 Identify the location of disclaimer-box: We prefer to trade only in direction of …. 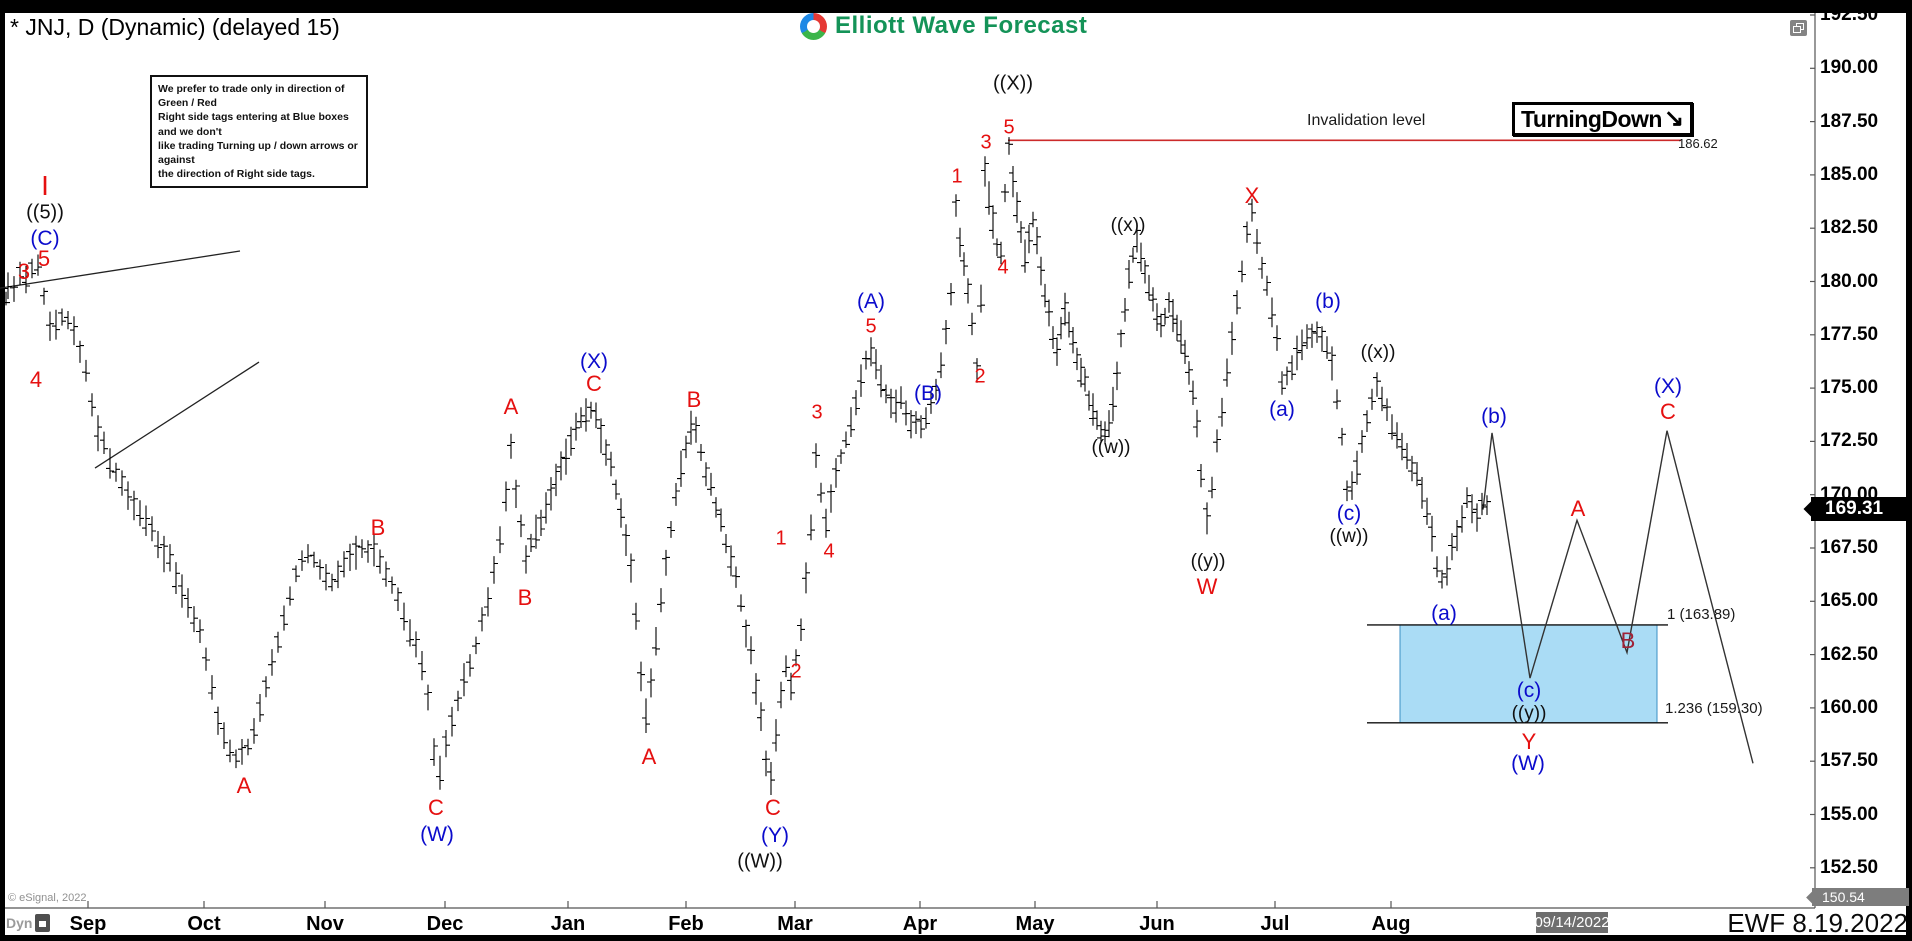
(259, 132).